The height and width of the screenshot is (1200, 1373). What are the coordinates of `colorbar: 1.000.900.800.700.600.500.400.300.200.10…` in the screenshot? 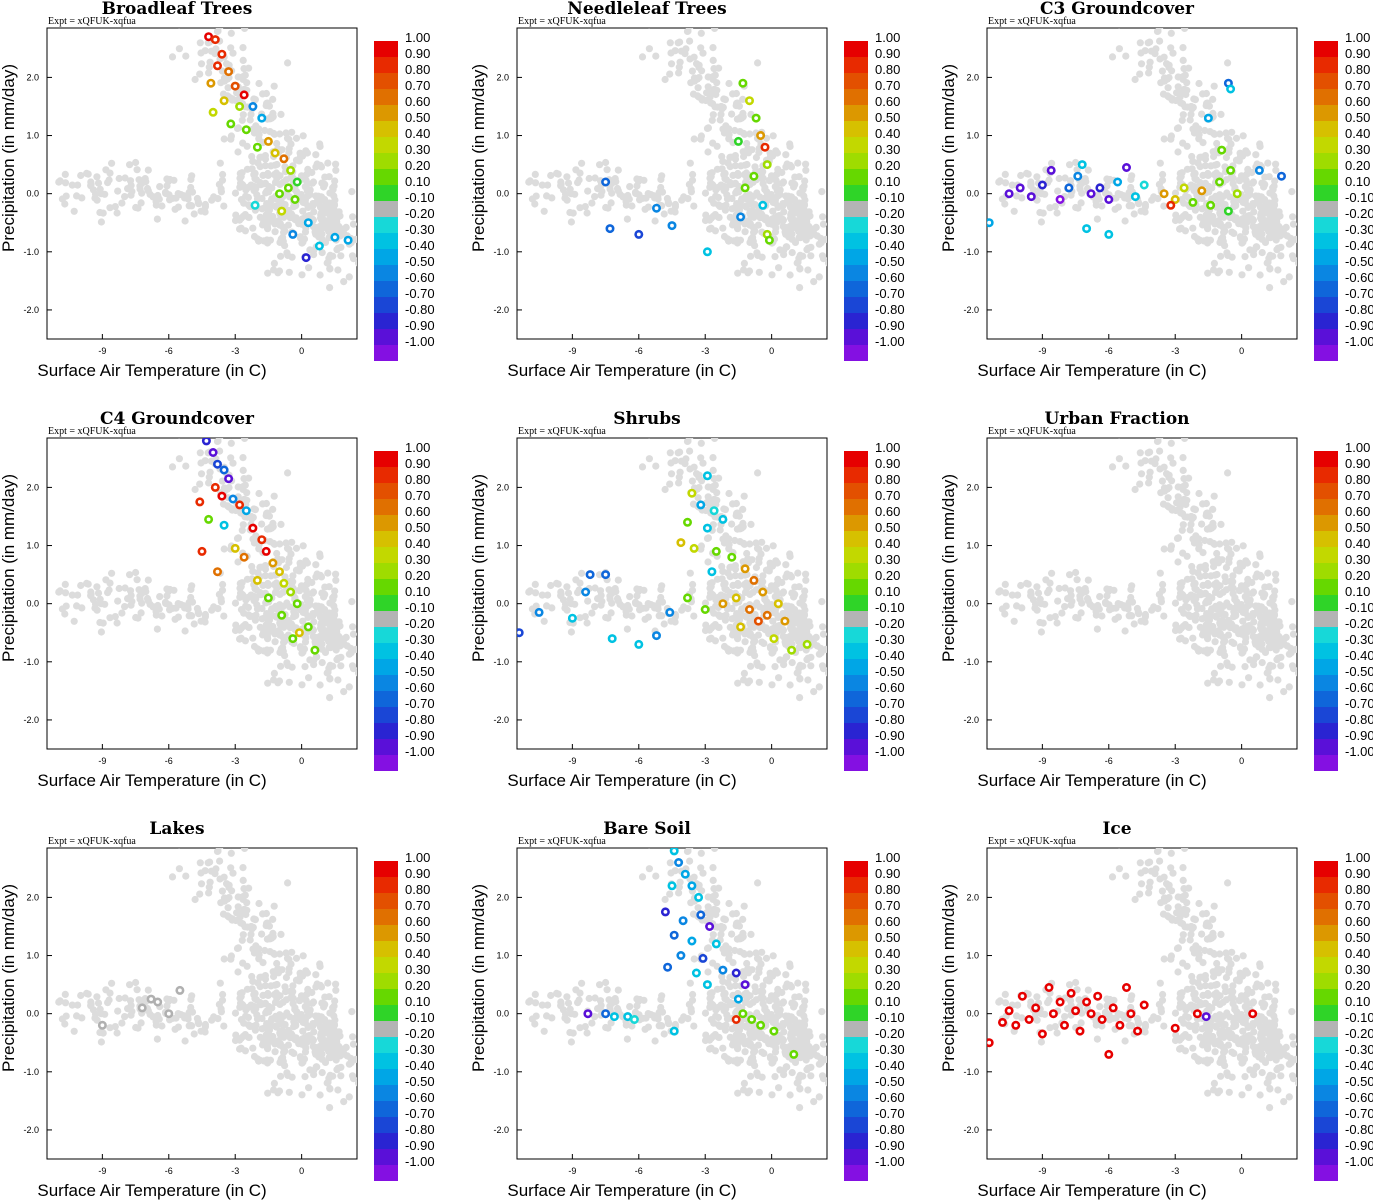 It's located at (874, 605).